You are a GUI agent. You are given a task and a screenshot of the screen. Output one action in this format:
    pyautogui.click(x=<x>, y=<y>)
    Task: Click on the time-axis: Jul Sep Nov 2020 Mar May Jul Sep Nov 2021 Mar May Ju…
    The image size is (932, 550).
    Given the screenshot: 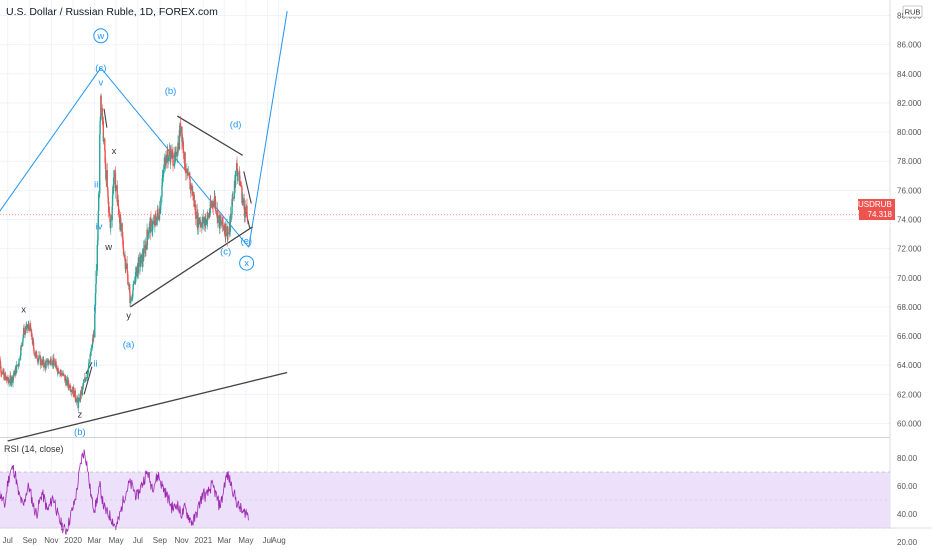 What is the action you would take?
    pyautogui.click(x=466, y=536)
    